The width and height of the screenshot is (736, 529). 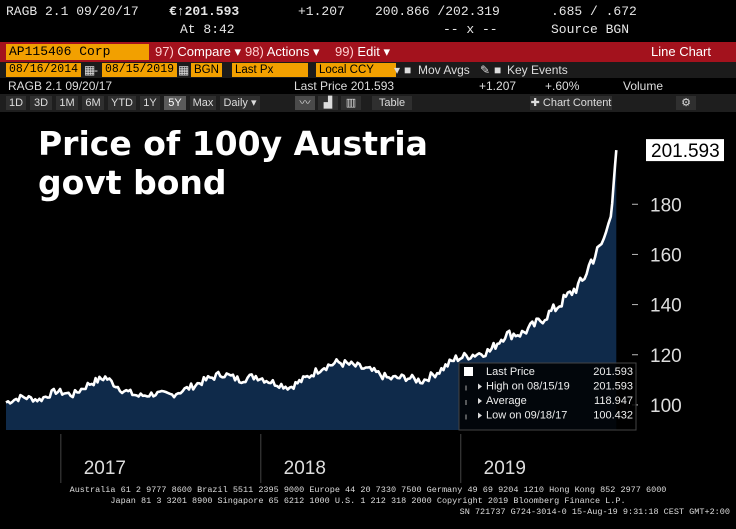 I want to click on pencil-icon: ✎, so click(x=485, y=70).